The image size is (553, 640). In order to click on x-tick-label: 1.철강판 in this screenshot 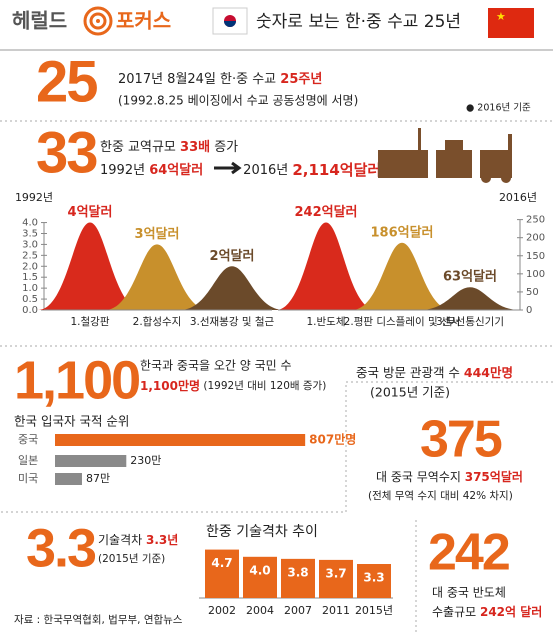, I will do `click(90, 322)`.